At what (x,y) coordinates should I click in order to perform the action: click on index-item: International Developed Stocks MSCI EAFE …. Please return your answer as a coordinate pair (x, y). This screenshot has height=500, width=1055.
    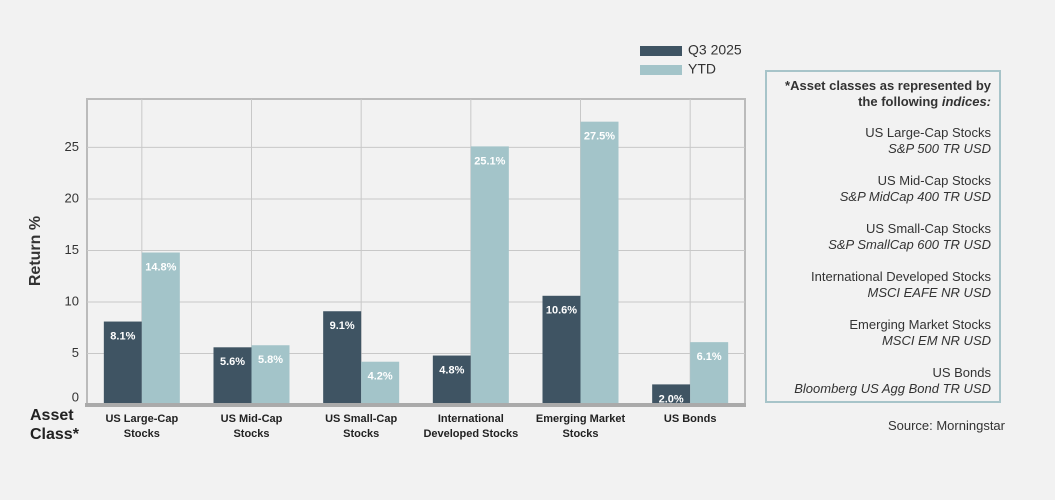
    Looking at the image, I should click on (883, 285).